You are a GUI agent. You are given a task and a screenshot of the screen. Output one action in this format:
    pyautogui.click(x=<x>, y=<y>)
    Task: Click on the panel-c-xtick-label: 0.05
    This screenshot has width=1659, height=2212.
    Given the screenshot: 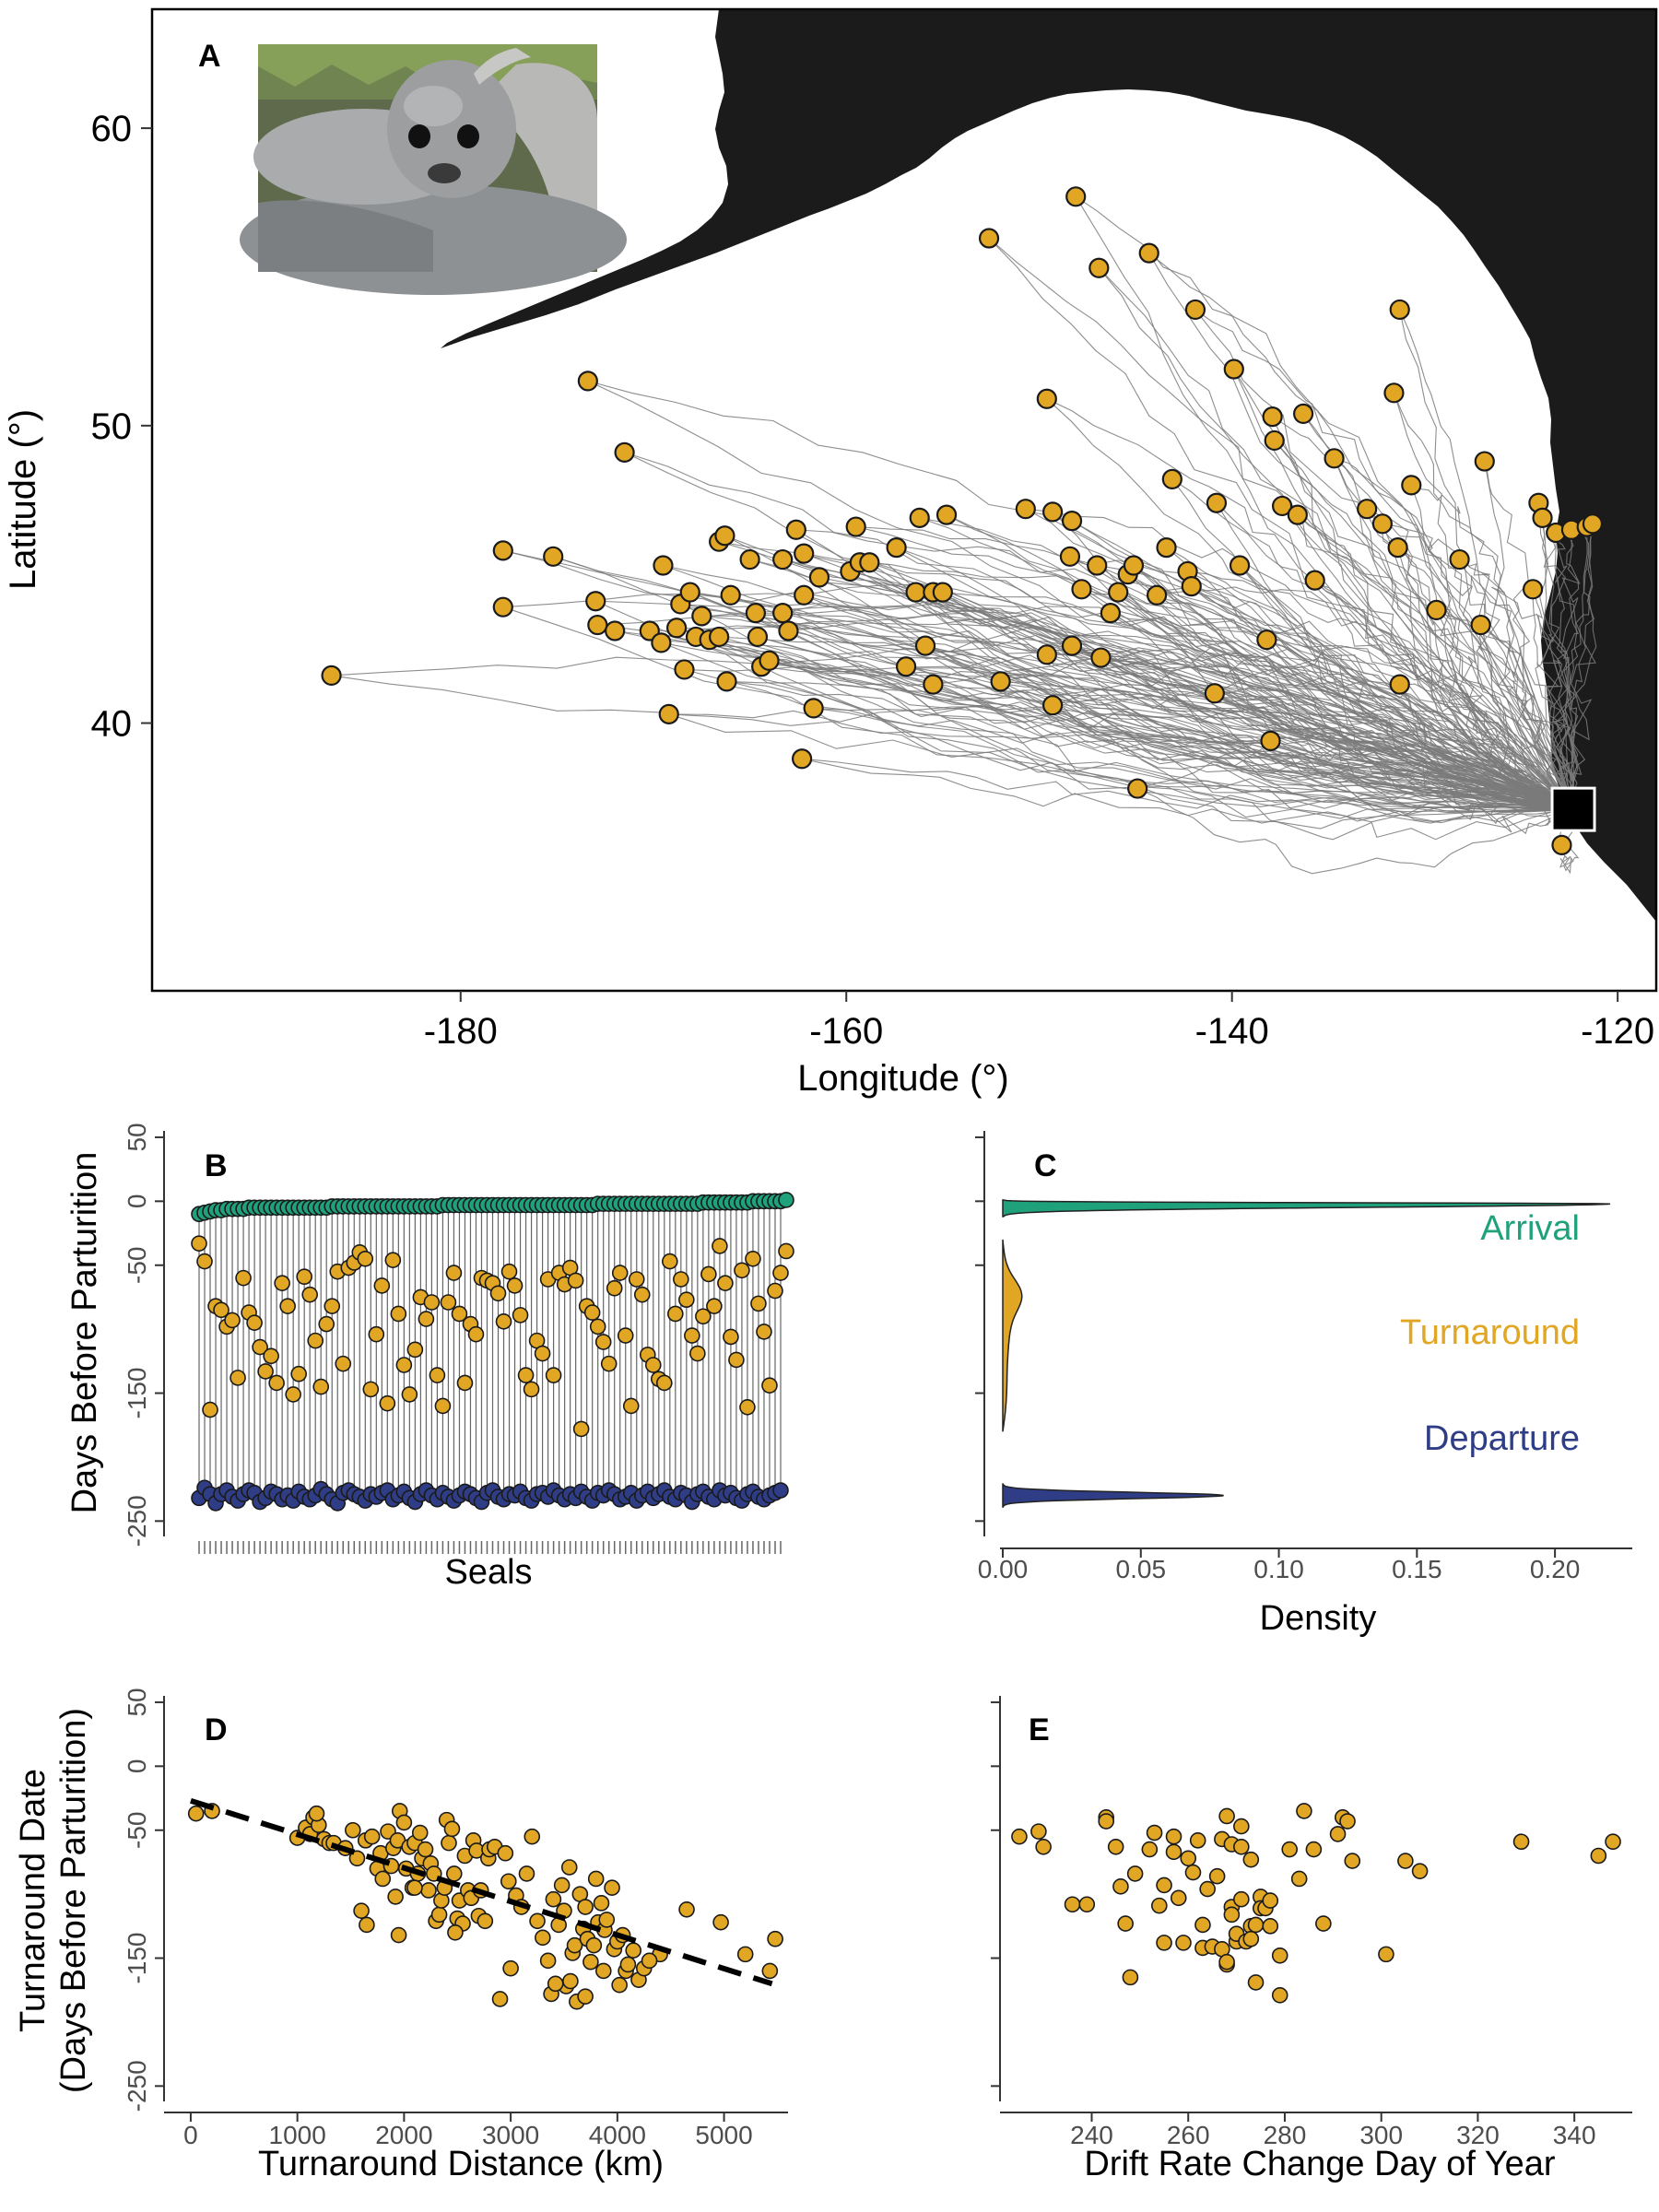 What is the action you would take?
    pyautogui.click(x=1141, y=1569)
    